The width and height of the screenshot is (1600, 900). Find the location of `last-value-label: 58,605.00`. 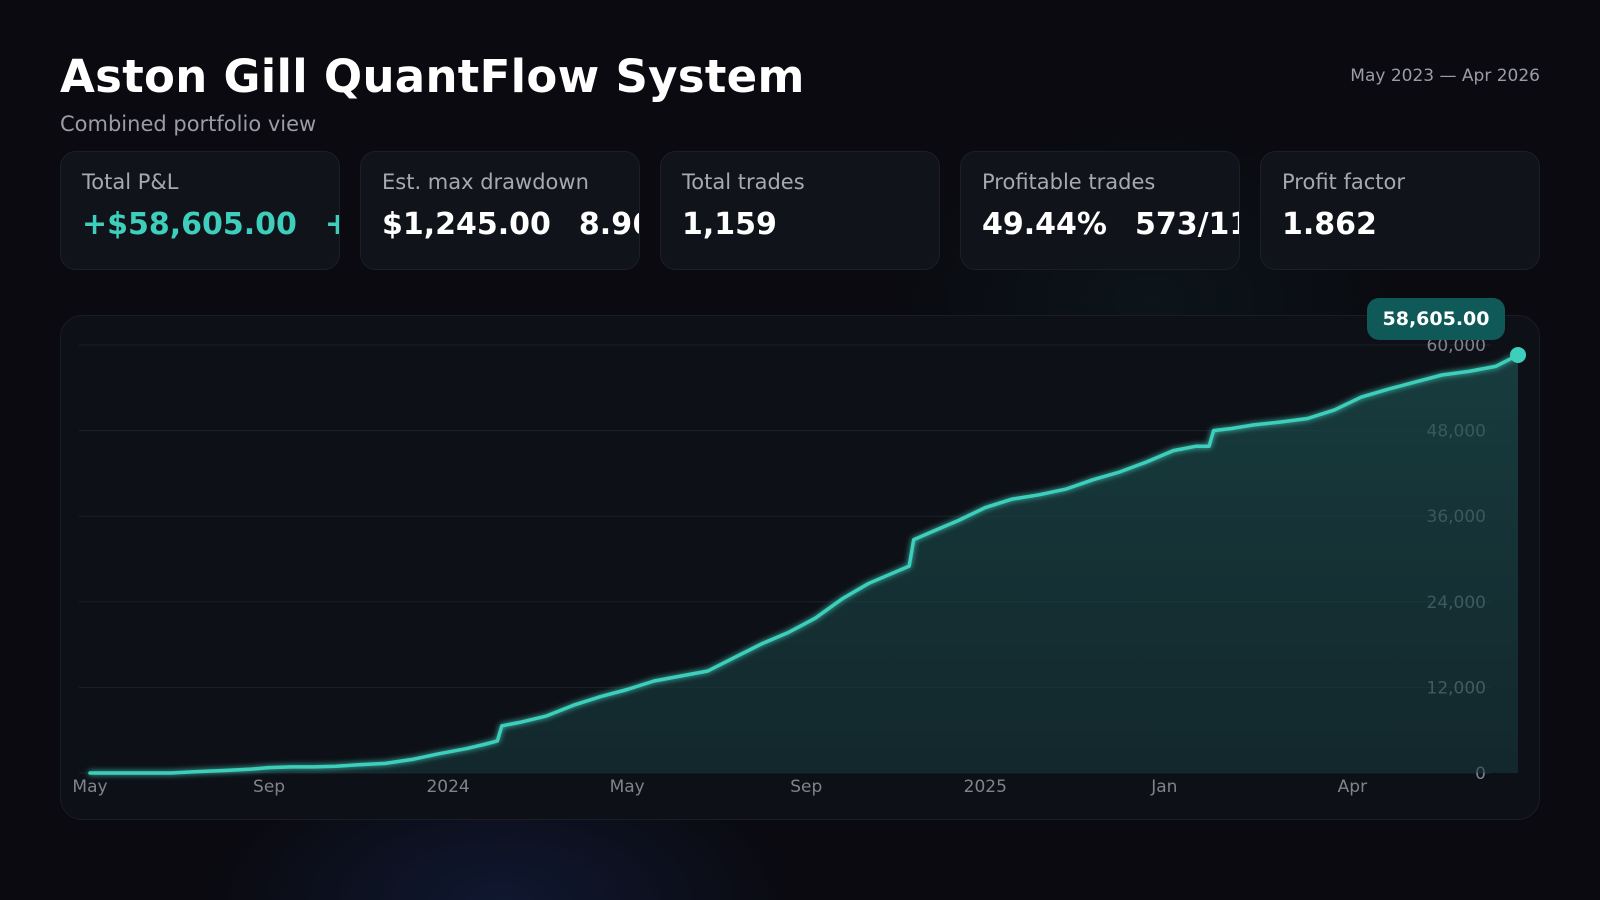

last-value-label: 58,605.00 is located at coordinates (1436, 319).